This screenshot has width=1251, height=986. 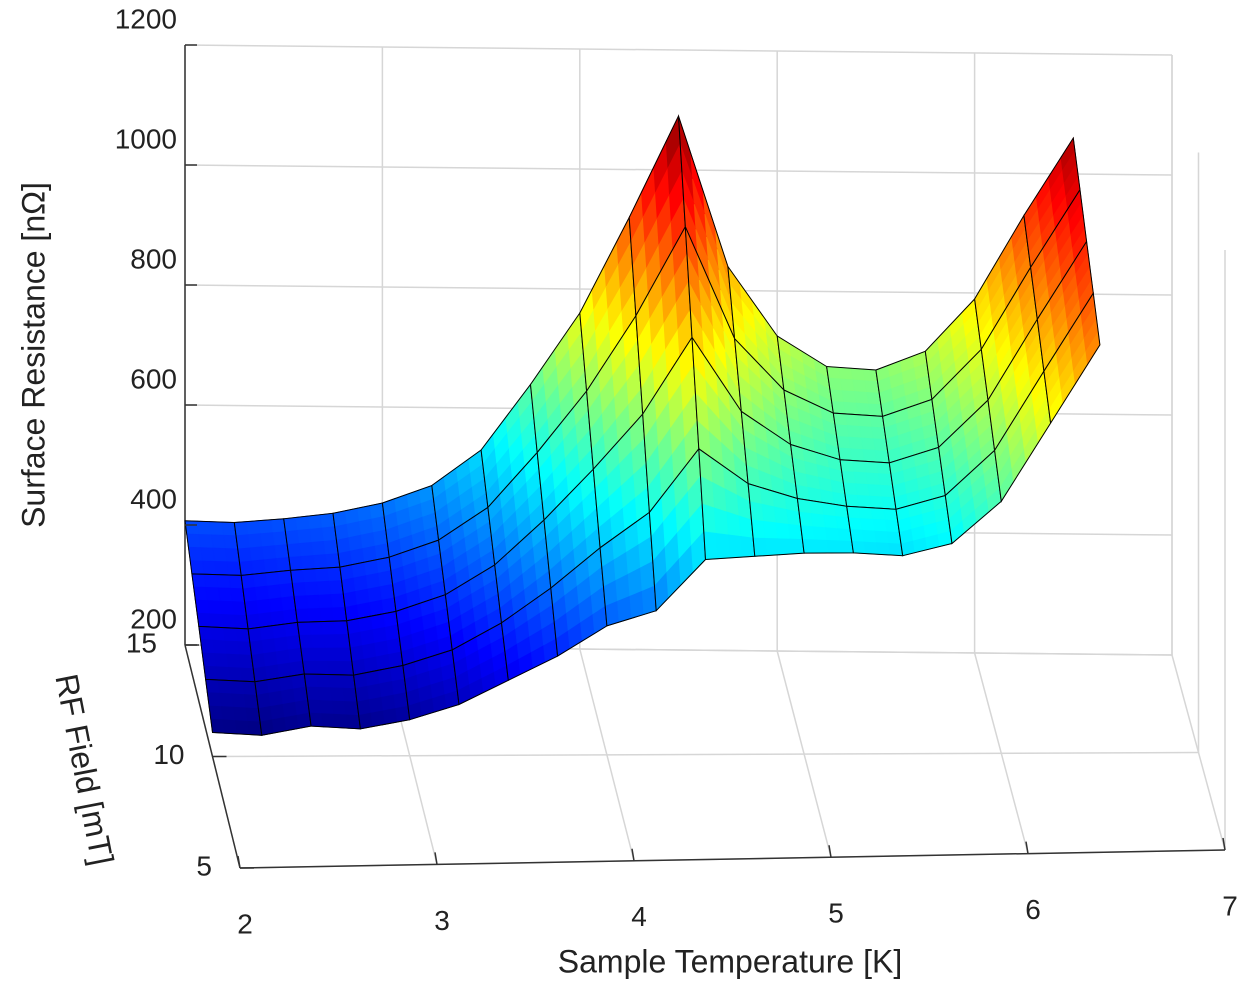 I want to click on x-tick-label: 5, so click(x=836, y=913).